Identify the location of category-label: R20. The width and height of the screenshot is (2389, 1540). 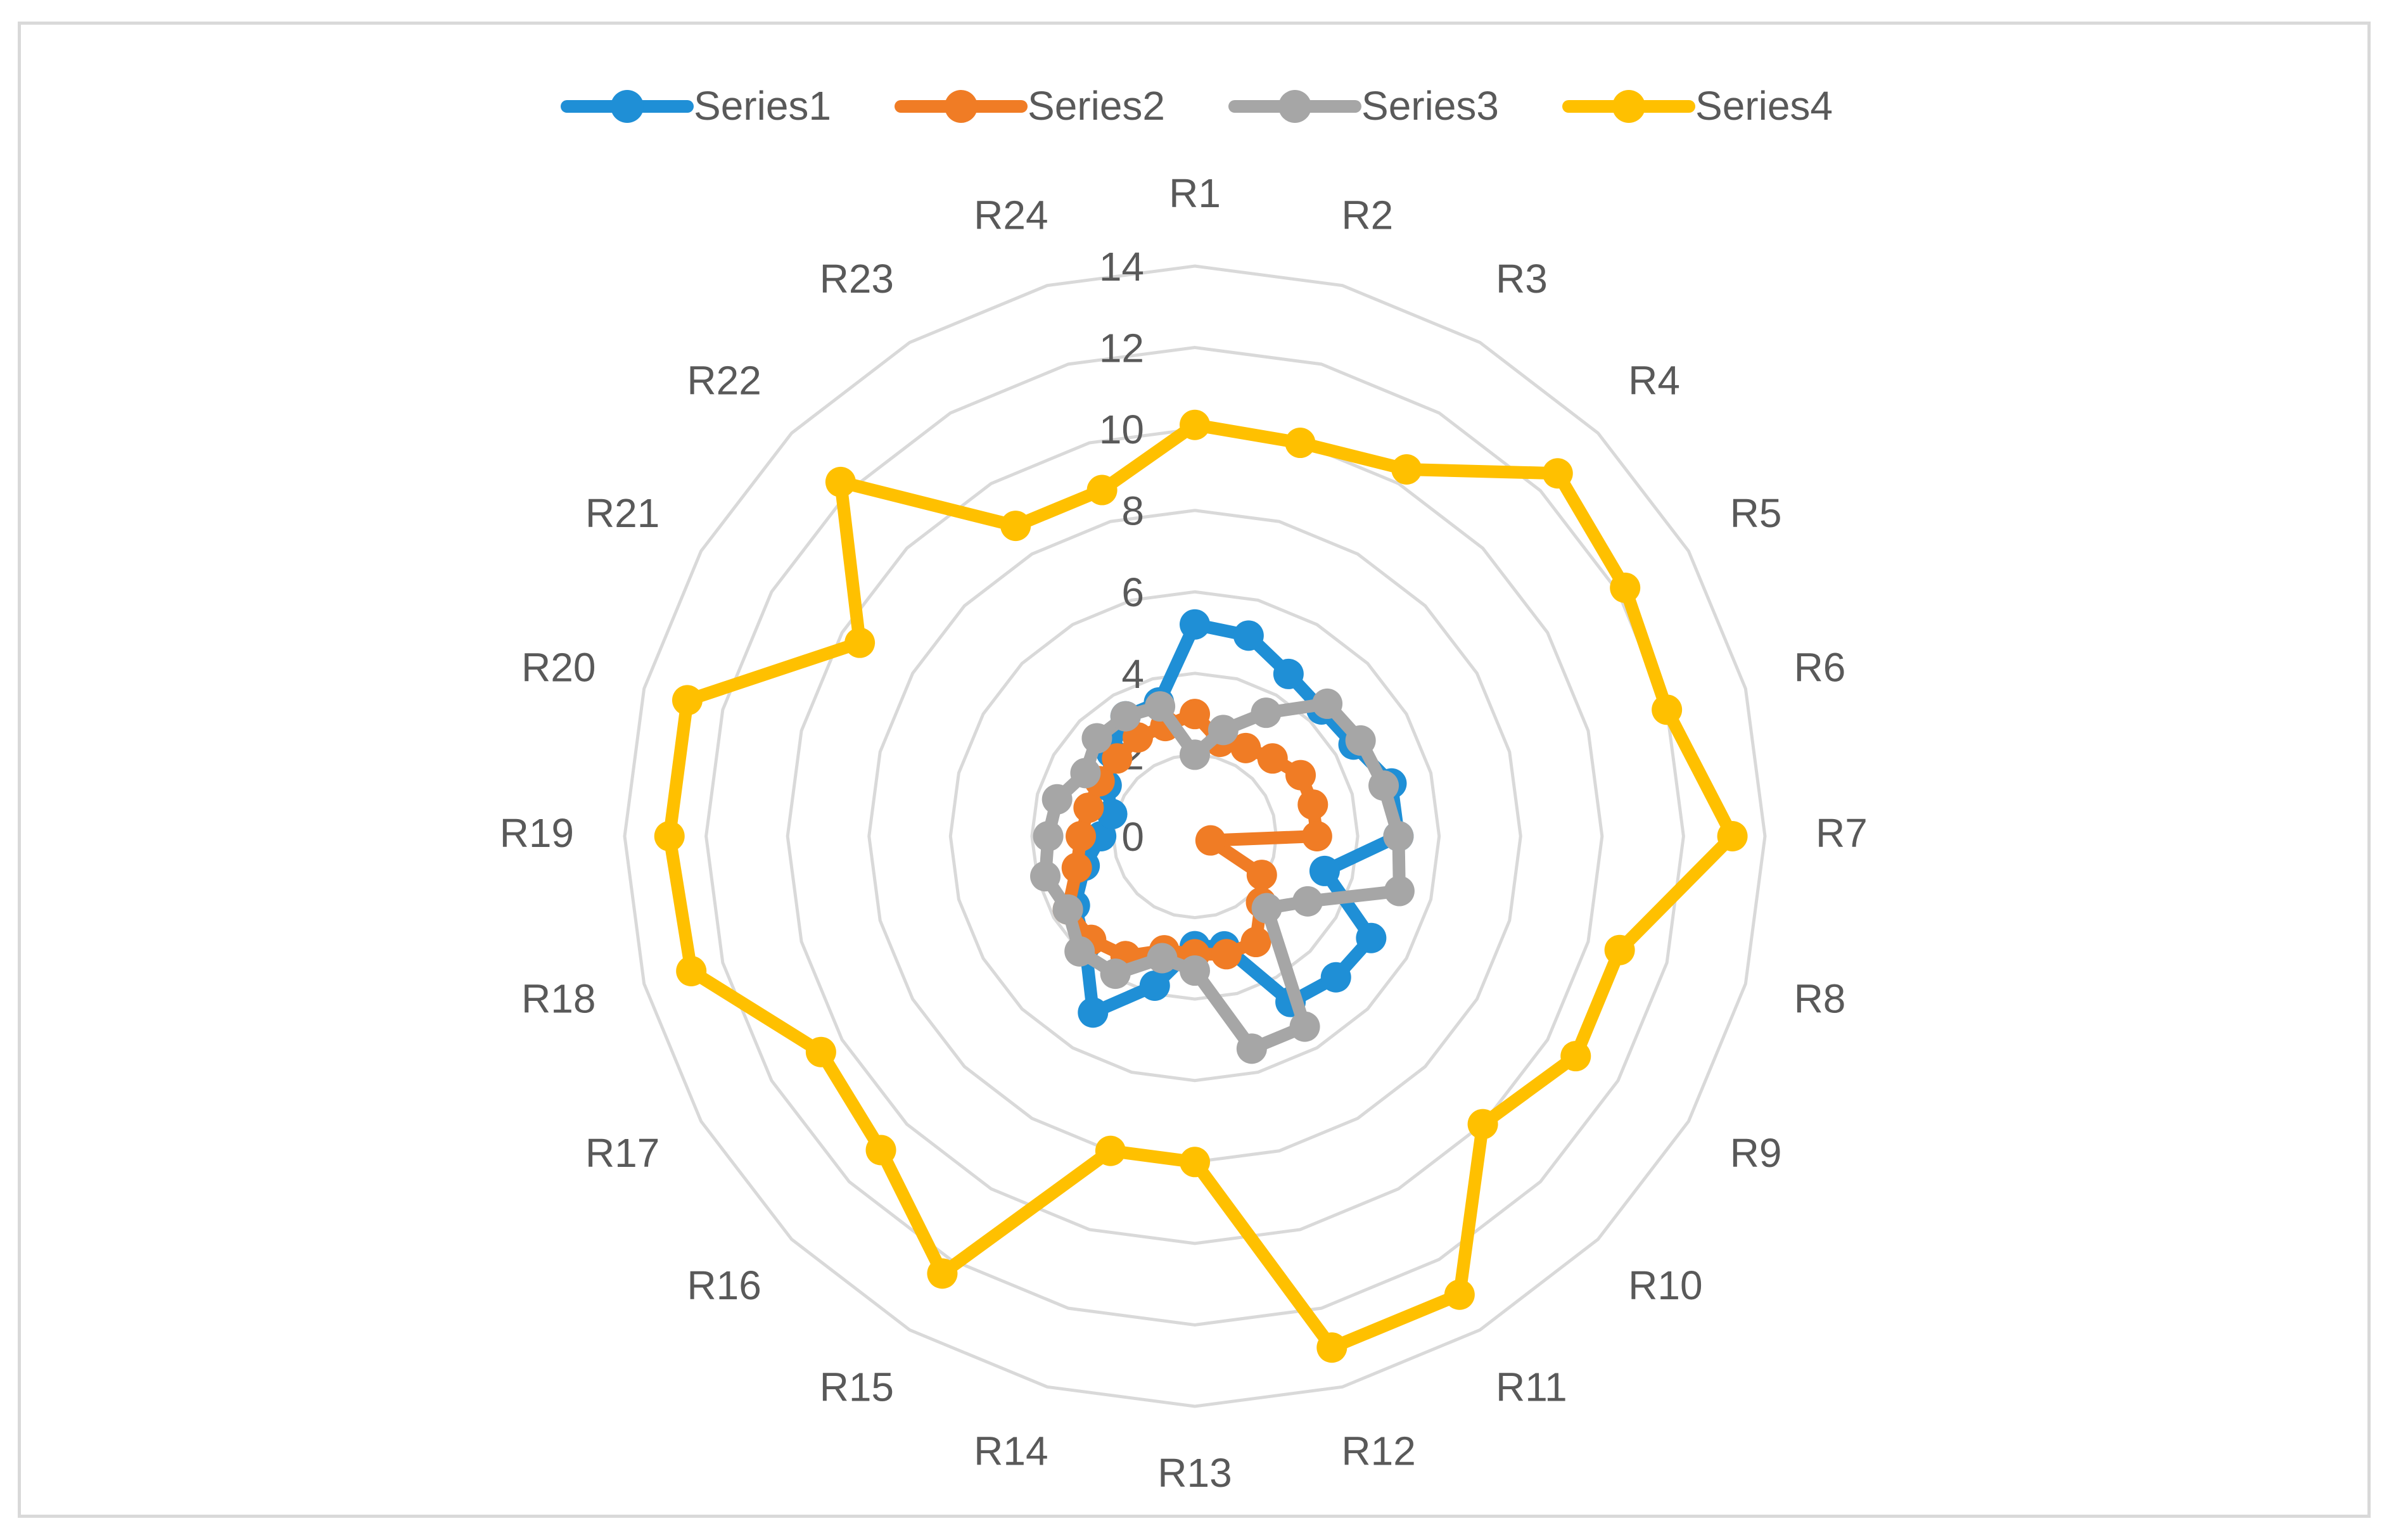
(558, 667).